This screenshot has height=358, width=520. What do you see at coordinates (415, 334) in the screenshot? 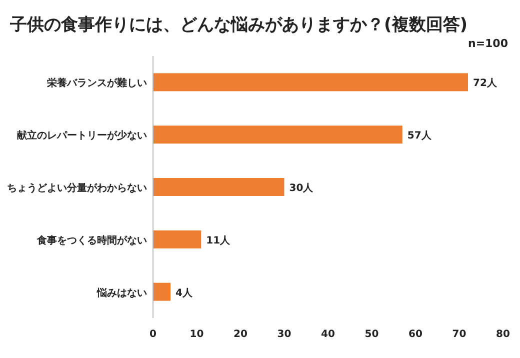
I see `x-tick-label: 60` at bounding box center [415, 334].